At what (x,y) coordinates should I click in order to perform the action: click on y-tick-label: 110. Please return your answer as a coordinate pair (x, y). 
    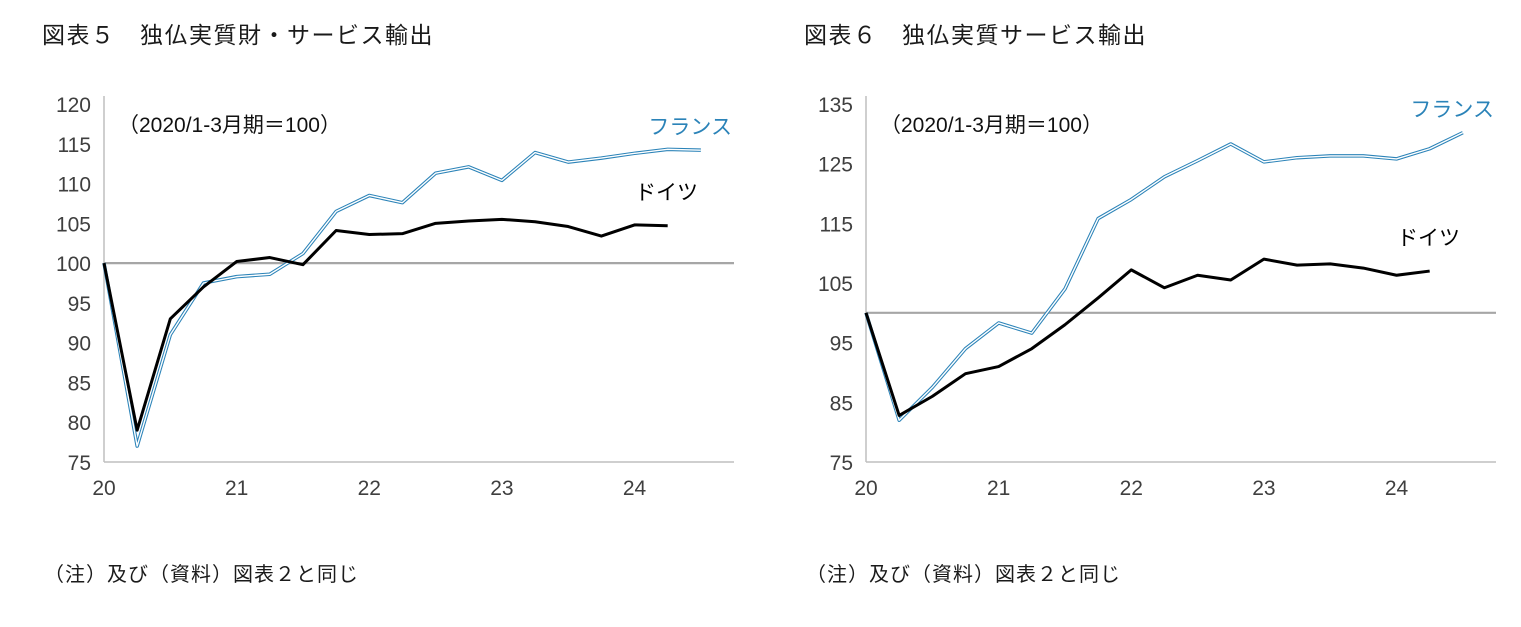
    Looking at the image, I should click on (74, 185).